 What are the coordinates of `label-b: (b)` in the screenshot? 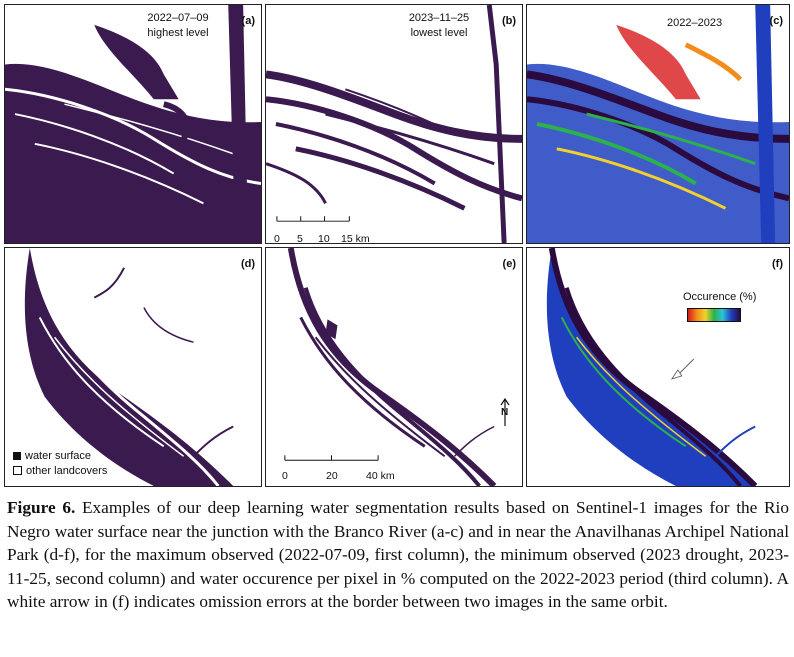 It's located at (508, 21).